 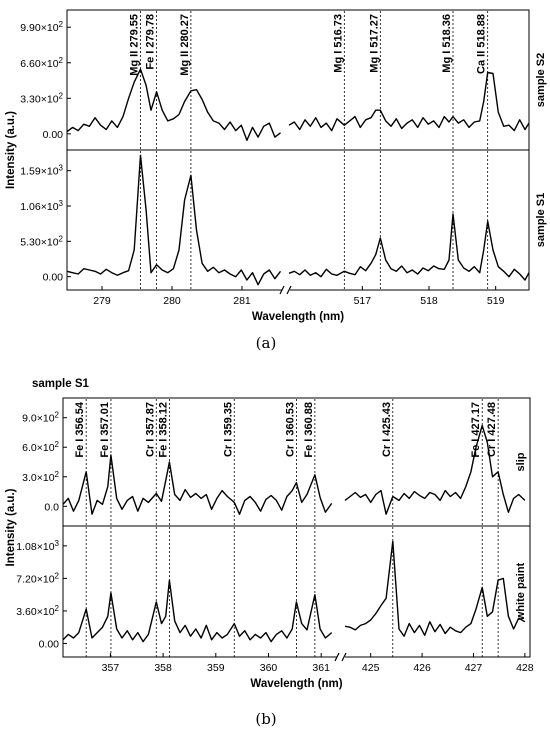 What do you see at coordinates (37, 578) in the screenshot?
I see `y-tick-label: 7.20×10²` at bounding box center [37, 578].